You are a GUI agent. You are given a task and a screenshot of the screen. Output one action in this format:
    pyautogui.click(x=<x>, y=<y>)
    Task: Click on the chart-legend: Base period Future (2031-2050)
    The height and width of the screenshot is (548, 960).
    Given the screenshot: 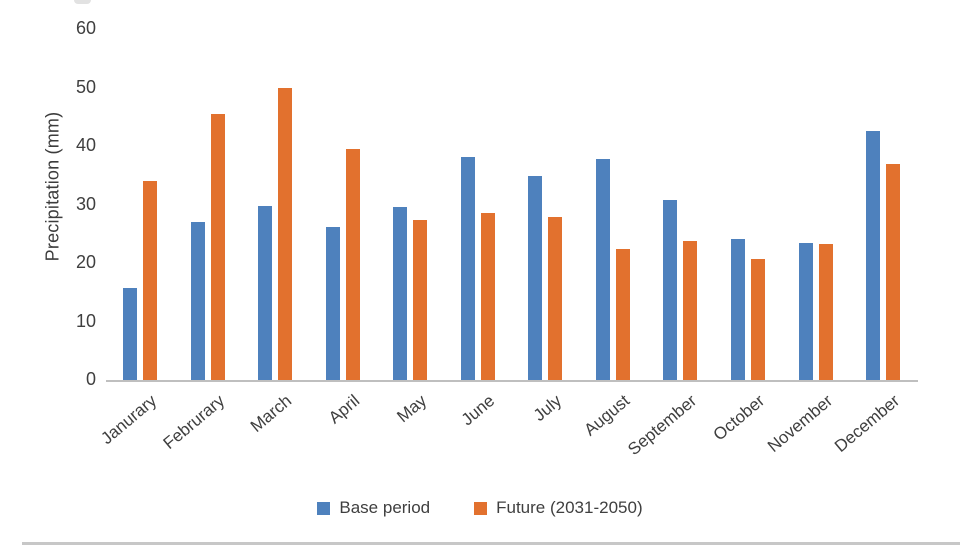 What is the action you would take?
    pyautogui.click(x=480, y=508)
    